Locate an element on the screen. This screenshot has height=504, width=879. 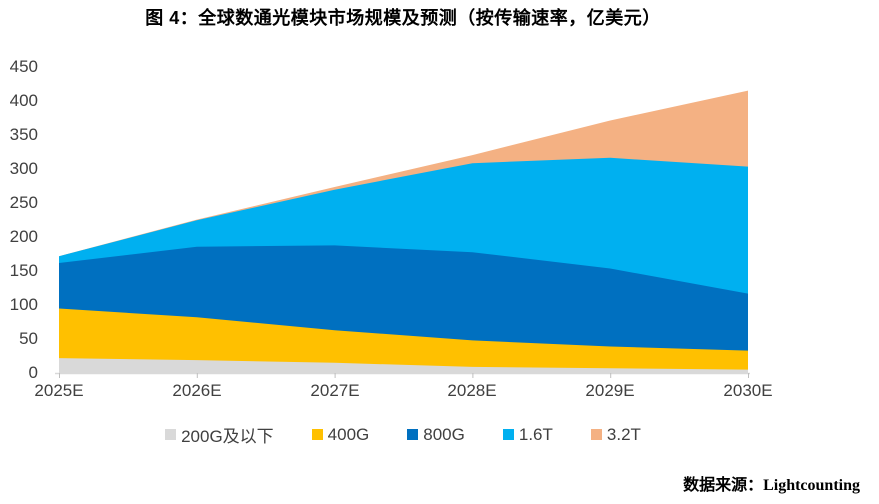
y-tick-label-450: 450 is located at coordinates (23, 66).